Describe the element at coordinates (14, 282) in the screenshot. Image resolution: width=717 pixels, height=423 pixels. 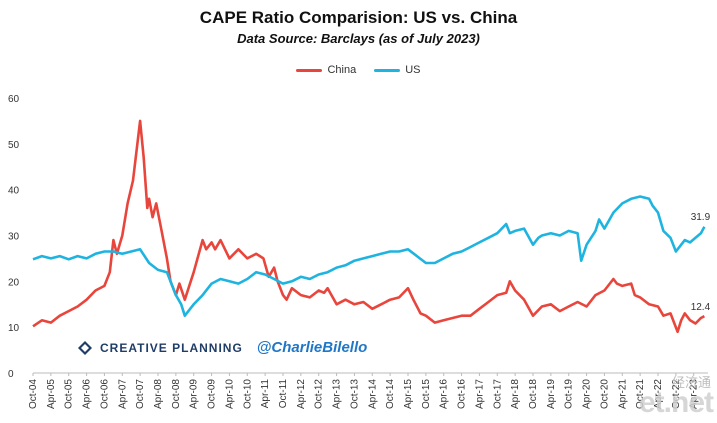
I see `y-tick-label: 20` at that location.